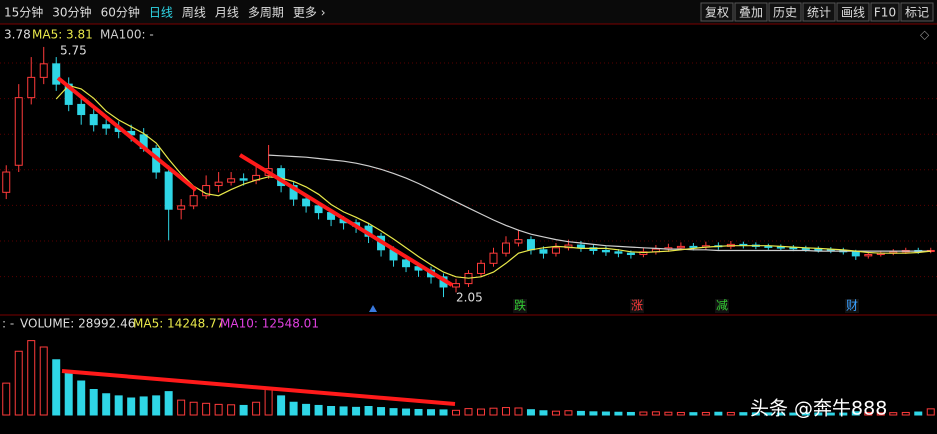  I want to click on toolbar-button: 标记, so click(917, 13).